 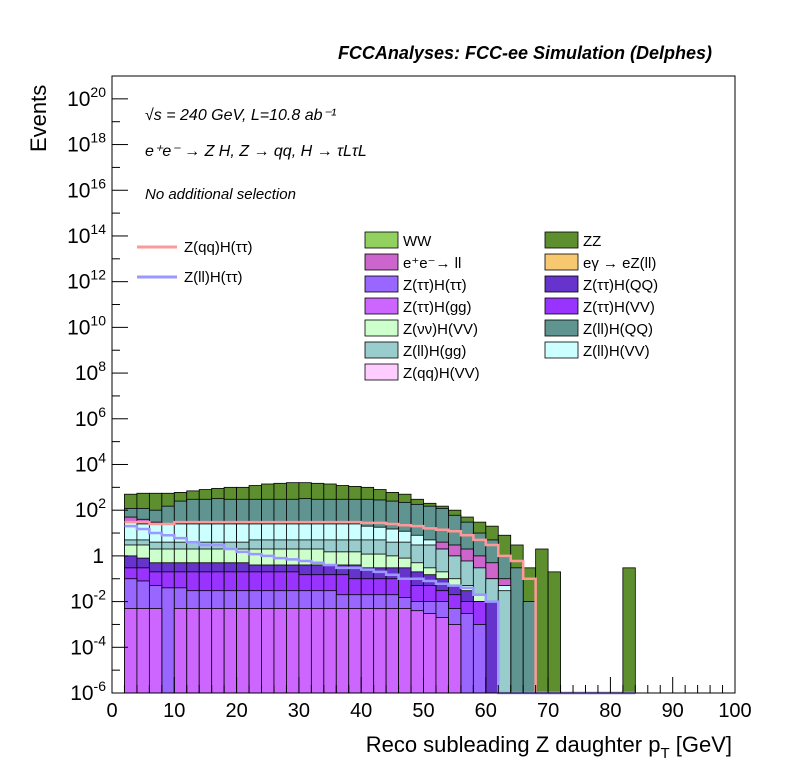 What do you see at coordinates (434, 351) in the screenshot?
I see `legend-label: Z(ll)H(gg)` at bounding box center [434, 351].